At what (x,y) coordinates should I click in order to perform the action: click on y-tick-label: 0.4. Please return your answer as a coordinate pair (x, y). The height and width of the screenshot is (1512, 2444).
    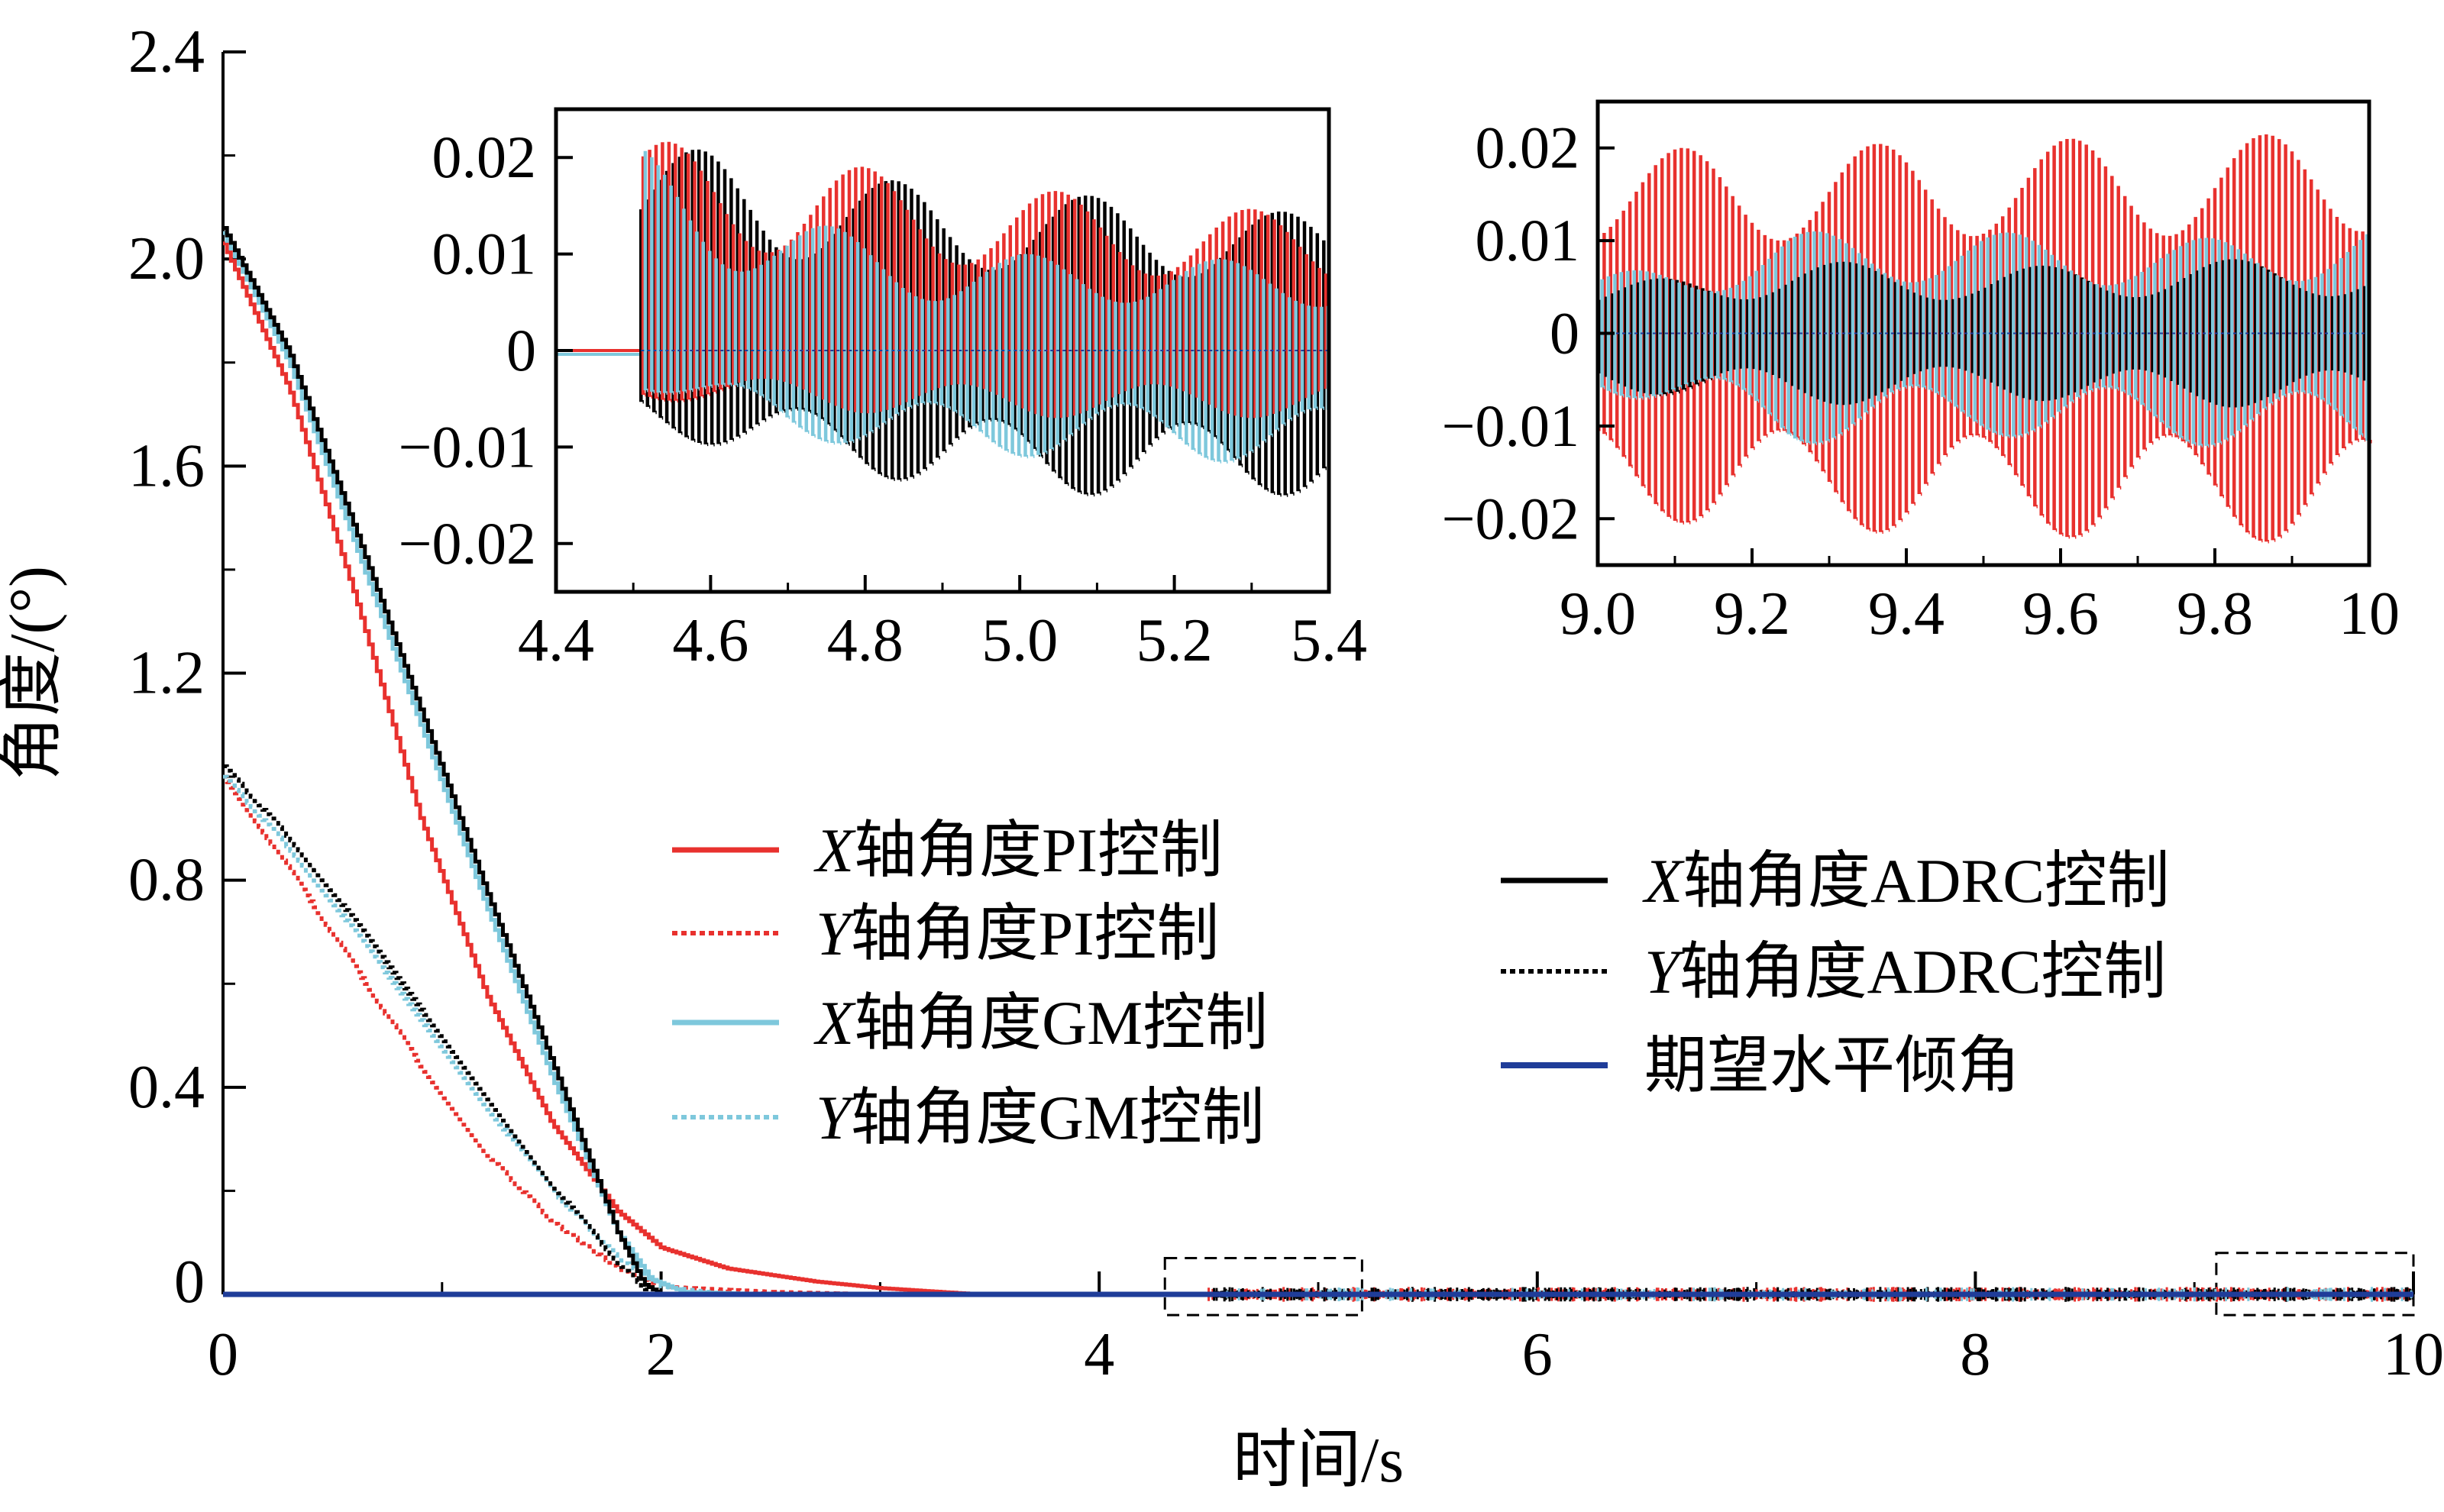
    Looking at the image, I should click on (167, 1087).